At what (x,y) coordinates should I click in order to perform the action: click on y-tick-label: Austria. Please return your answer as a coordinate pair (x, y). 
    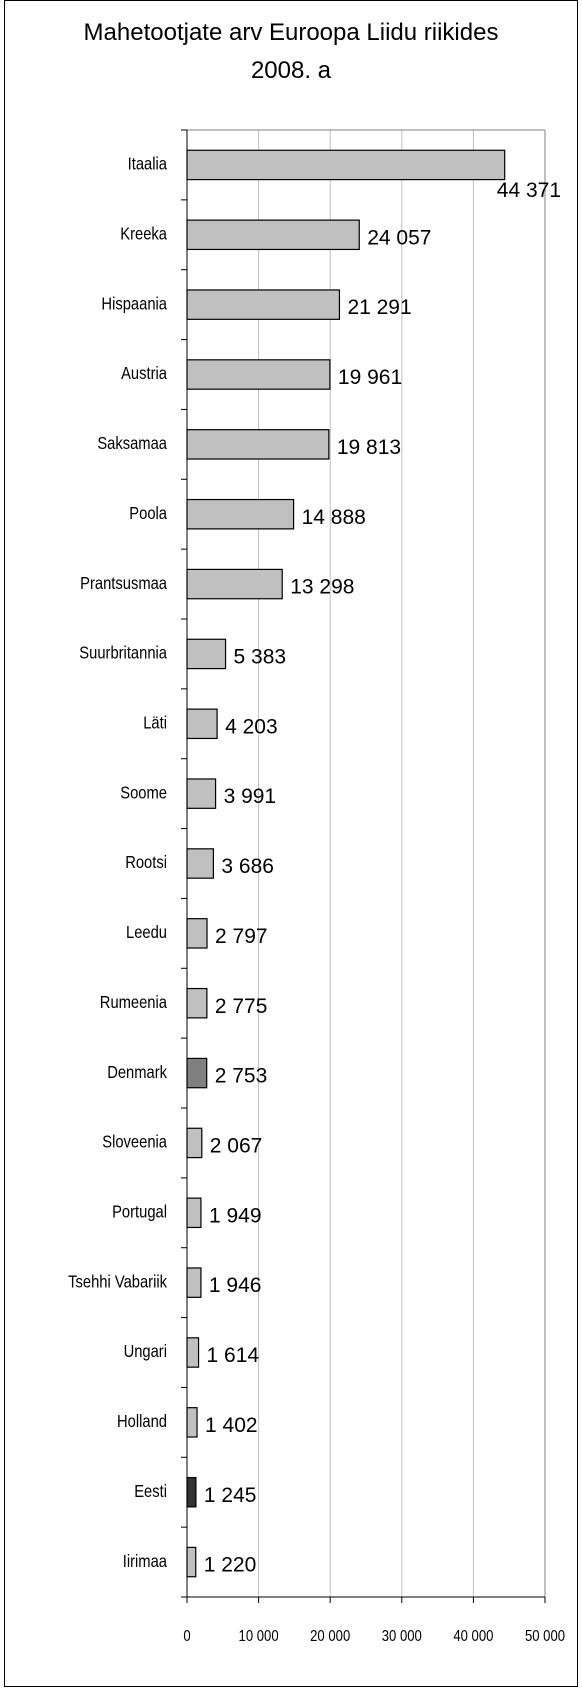
    Looking at the image, I should click on (144, 374).